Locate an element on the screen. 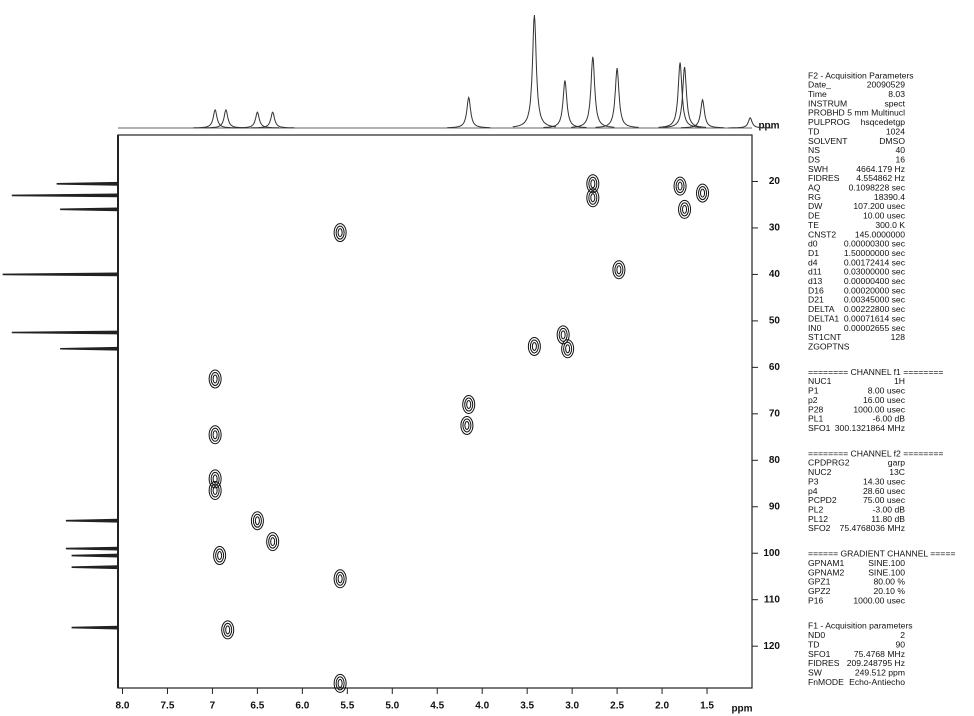 The image size is (974, 716). parameter-value: 28.60 usec is located at coordinates (884, 491).